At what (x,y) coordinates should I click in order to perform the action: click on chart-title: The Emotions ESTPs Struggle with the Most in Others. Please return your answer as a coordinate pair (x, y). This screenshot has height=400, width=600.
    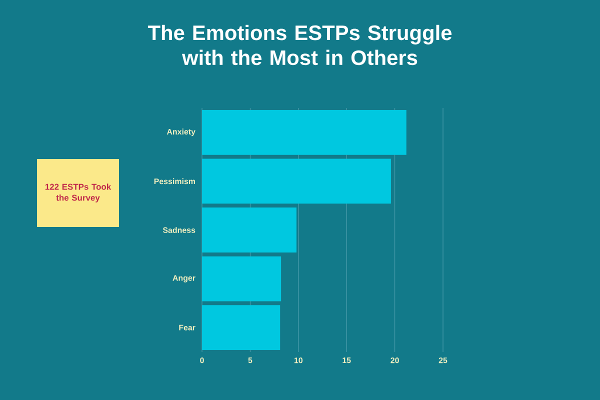
    Looking at the image, I should click on (300, 45).